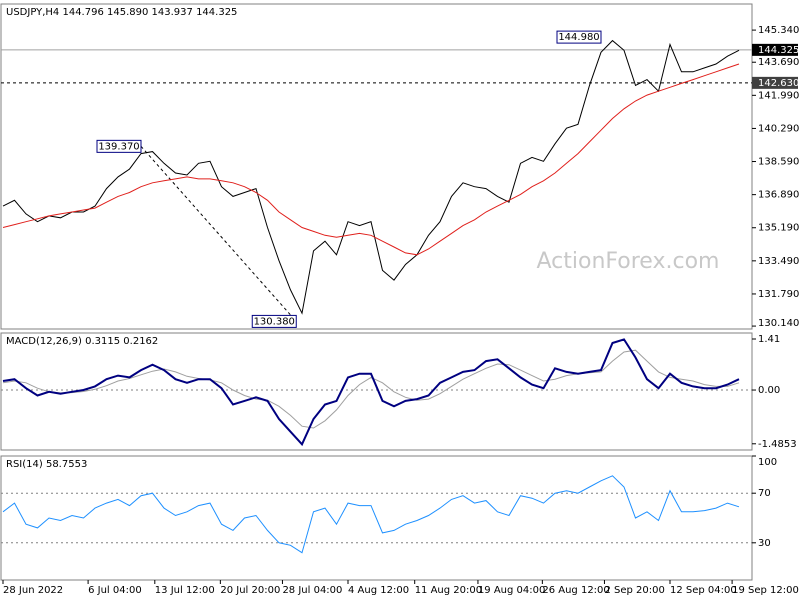 The height and width of the screenshot is (600, 800). I want to click on y-tick-label: 131.790, so click(778, 294).